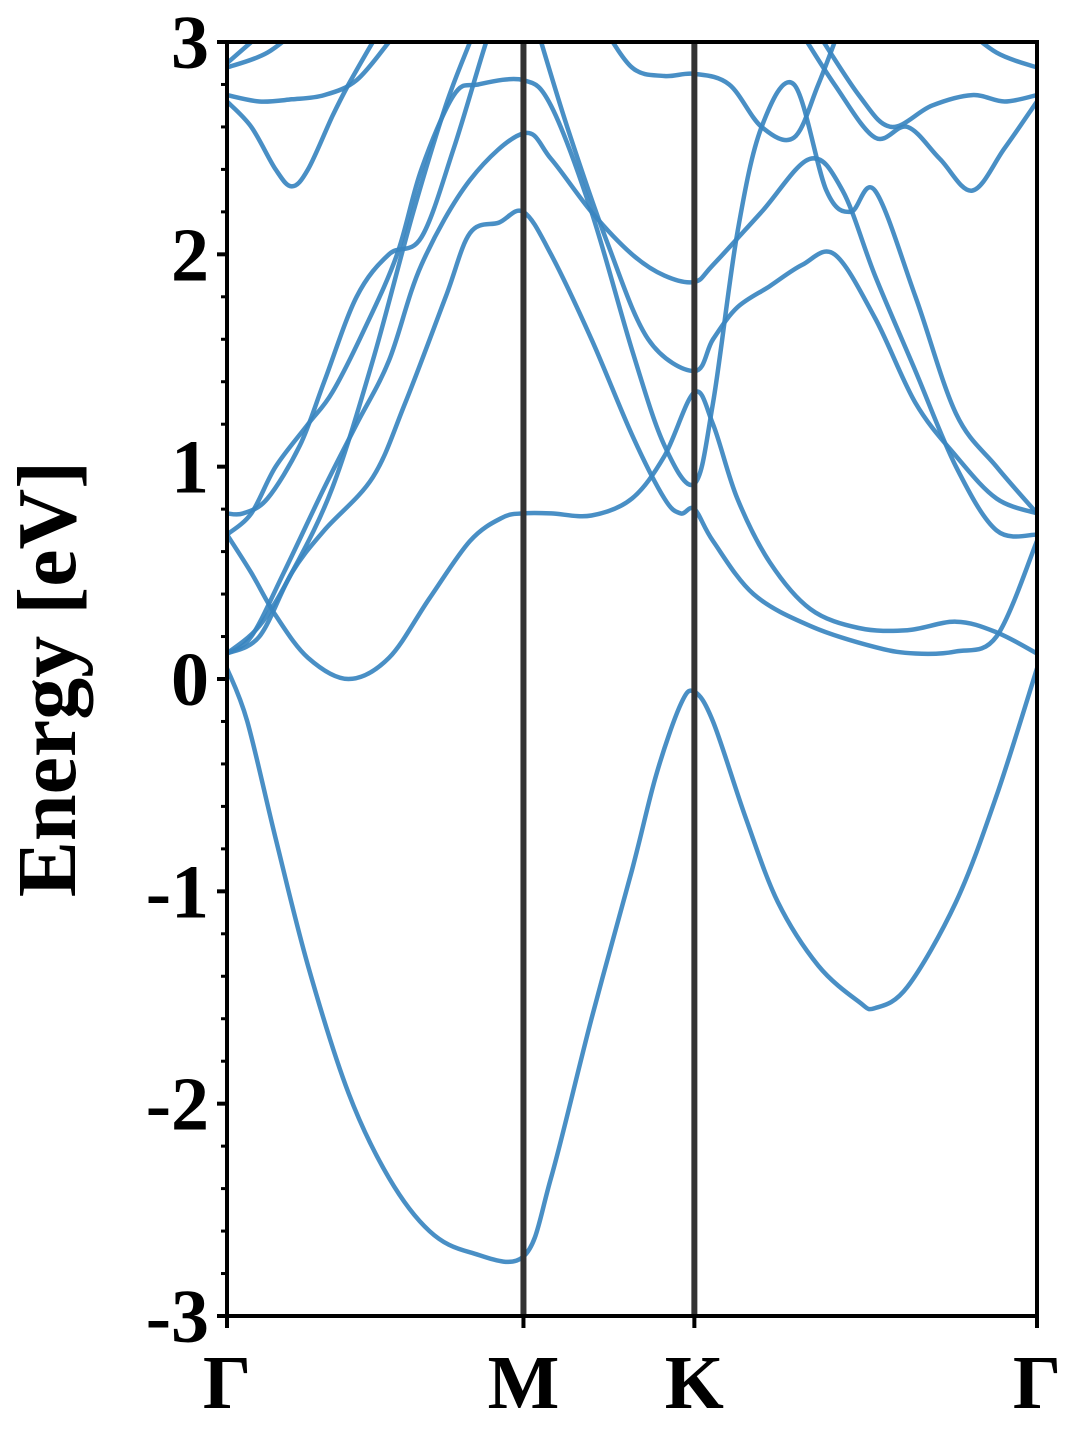 The width and height of the screenshot is (1080, 1440). Describe the element at coordinates (190, 468) in the screenshot. I see `y-tick-label: 1` at that location.